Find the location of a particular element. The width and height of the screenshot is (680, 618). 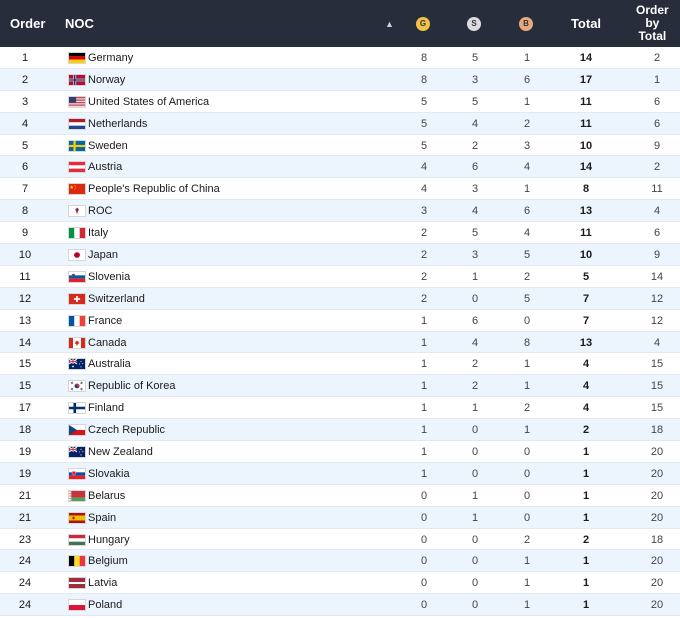

table-row: 15 Australia 1 2 1 4 15 is located at coordinates (340, 364).